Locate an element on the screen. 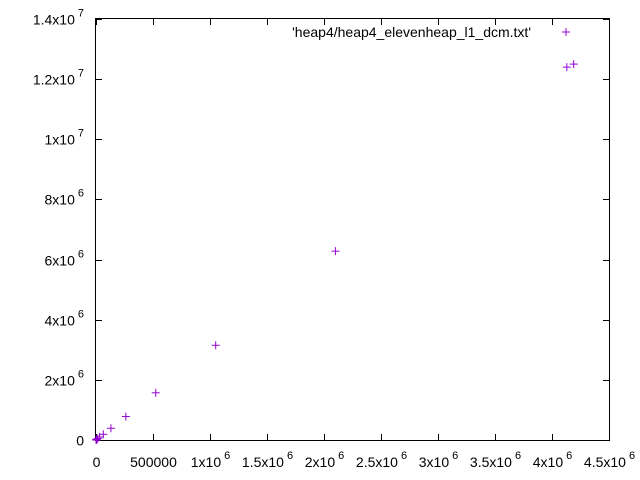  y-tick-label: 6x10 6 is located at coordinates (64, 259).